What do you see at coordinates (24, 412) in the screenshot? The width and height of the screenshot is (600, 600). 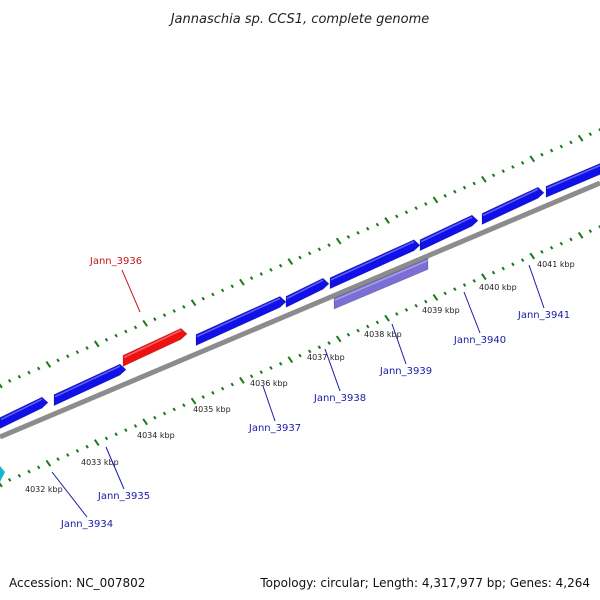 I see `gene-arrow` at bounding box center [24, 412].